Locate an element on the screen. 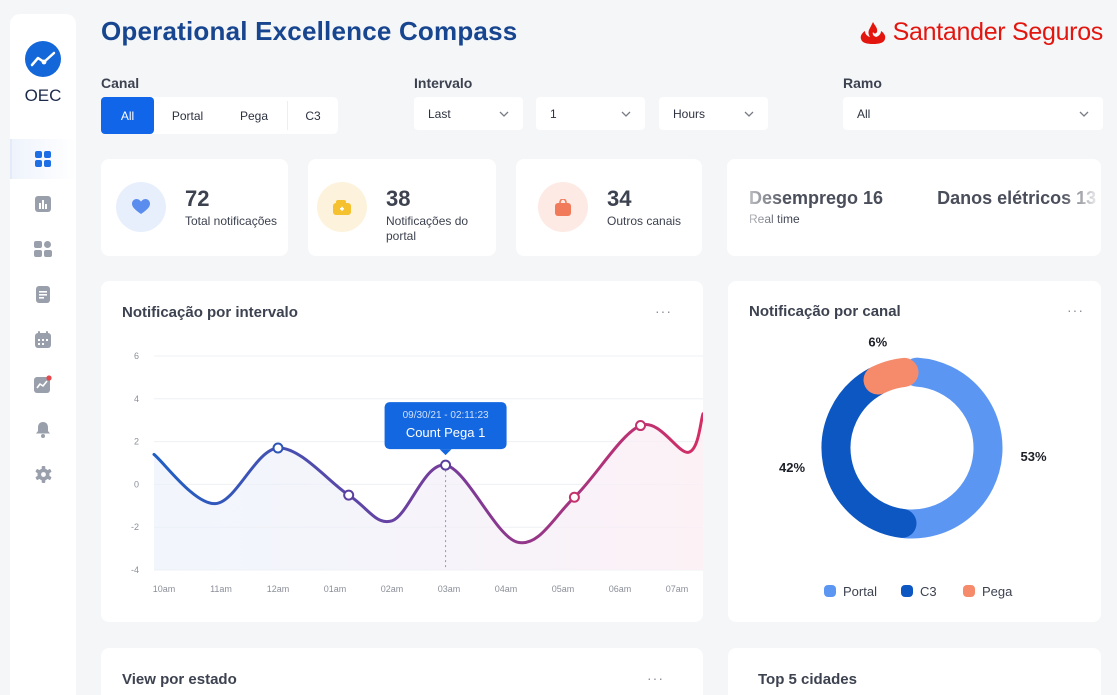 The image size is (1117, 695). intervalo-label: Intervalo is located at coordinates (443, 83).